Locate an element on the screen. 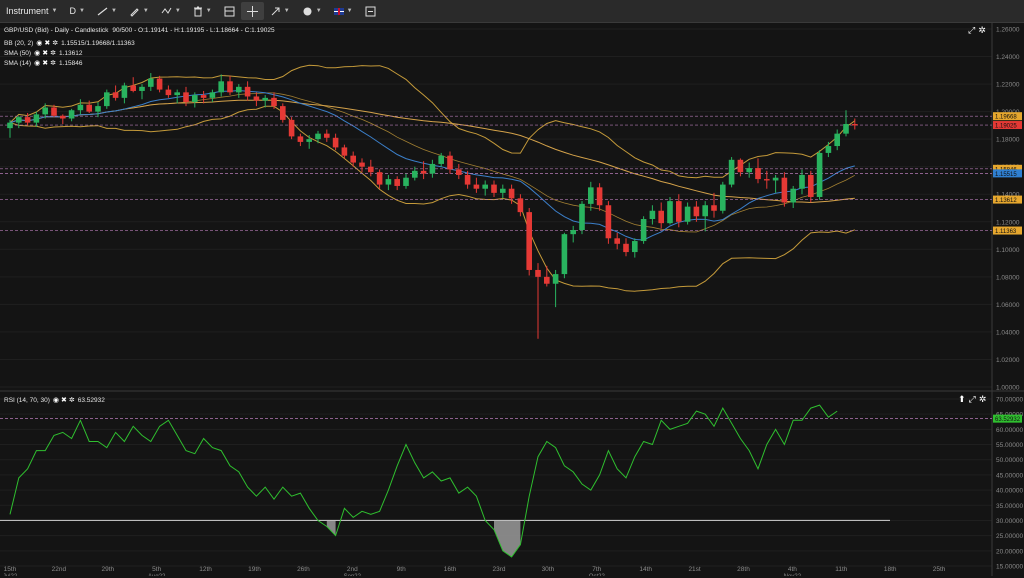 Image resolution: width=1024 pixels, height=578 pixels. rsi-pane-controls: ⬆ ⤢ ✲ is located at coordinates (972, 399).